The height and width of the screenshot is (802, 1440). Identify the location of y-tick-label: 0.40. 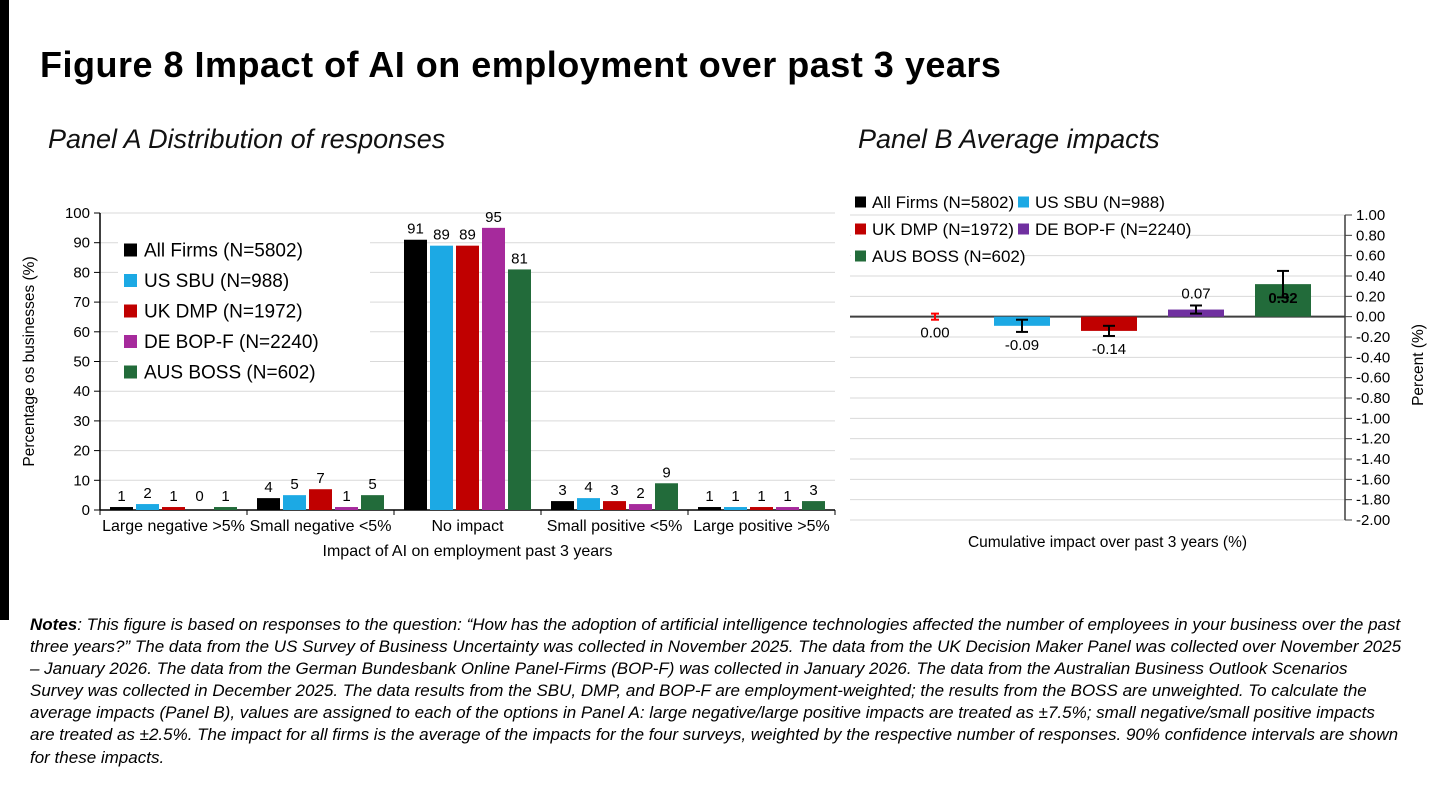
(1370, 276).